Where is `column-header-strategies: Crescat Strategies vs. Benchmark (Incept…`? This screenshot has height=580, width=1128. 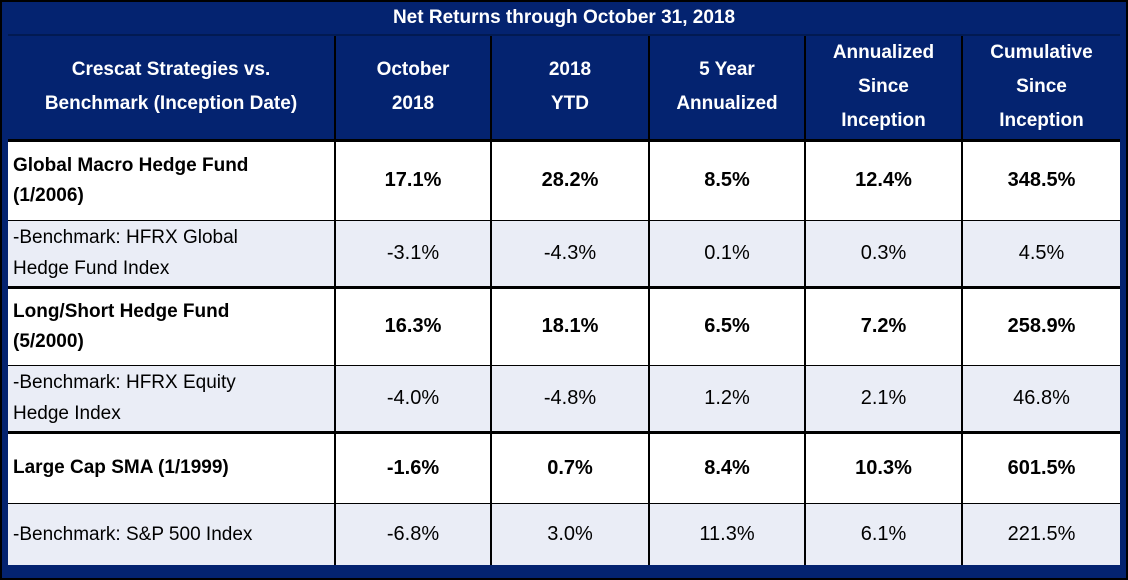 column-header-strategies: Crescat Strategies vs. Benchmark (Incept… is located at coordinates (171, 89).